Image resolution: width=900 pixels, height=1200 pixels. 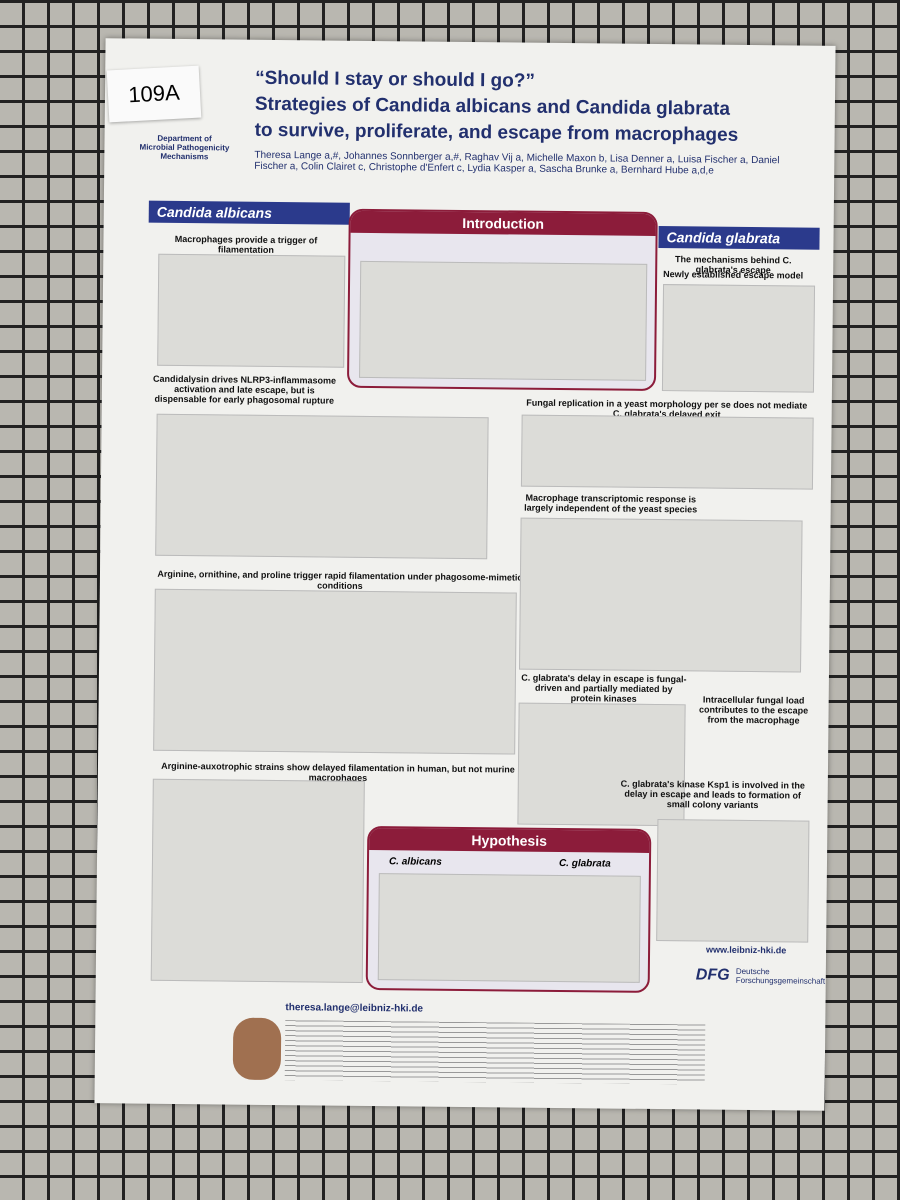 What do you see at coordinates (780, 976) in the screenshot?
I see `funder-name: Deutsche Forschungsgemeinschaft` at bounding box center [780, 976].